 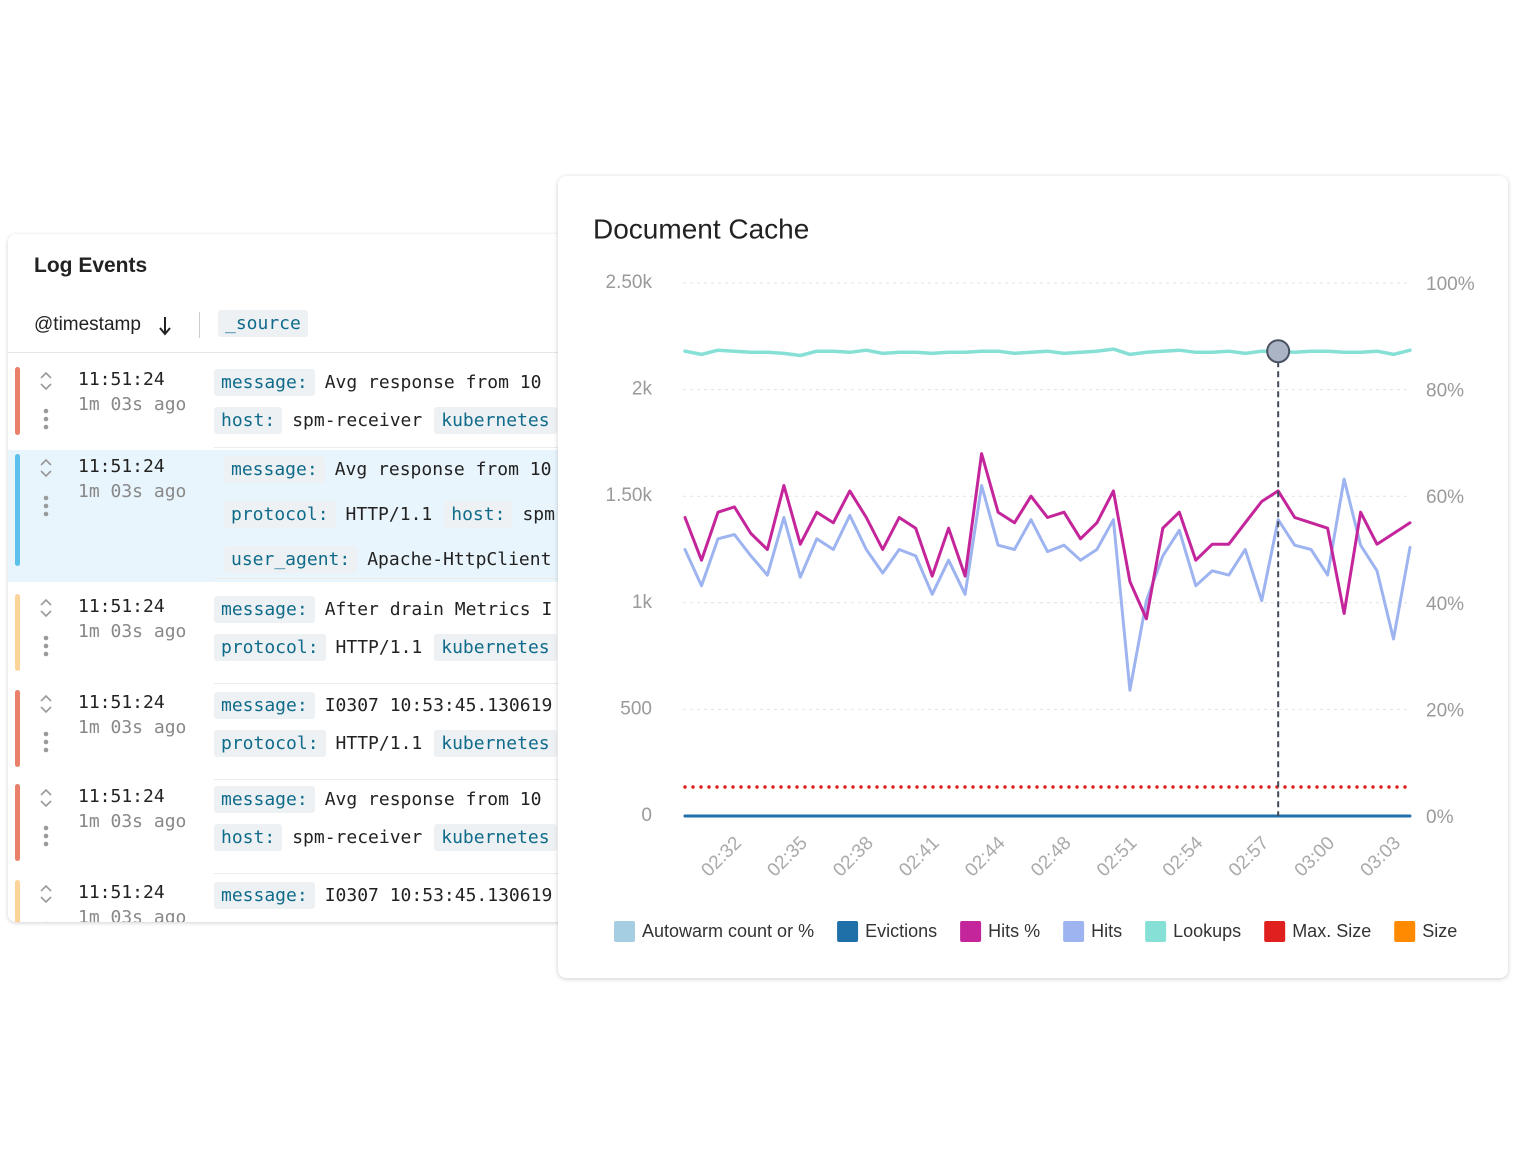 I want to click on legend-item: Max. Size, so click(x=1317, y=931).